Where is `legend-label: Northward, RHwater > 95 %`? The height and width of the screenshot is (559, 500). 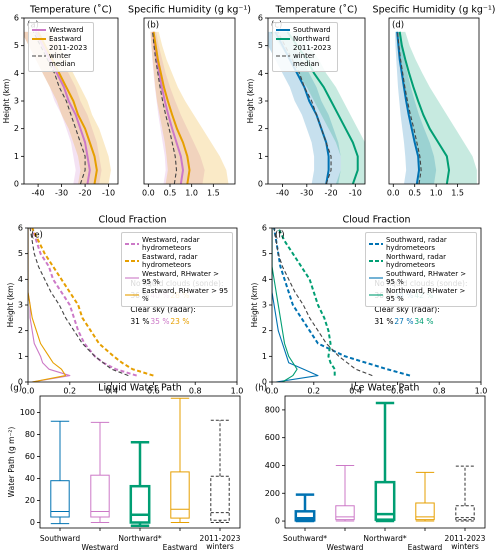
legend-label: Northward, RHwater > 95 % is located at coordinates (426, 295).